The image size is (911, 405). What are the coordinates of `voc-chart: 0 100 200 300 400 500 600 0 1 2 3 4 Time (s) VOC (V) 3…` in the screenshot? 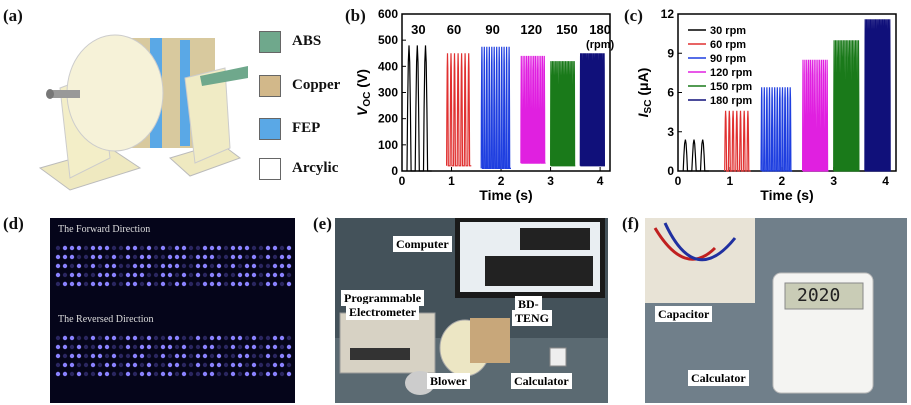 It's located at (484, 105).